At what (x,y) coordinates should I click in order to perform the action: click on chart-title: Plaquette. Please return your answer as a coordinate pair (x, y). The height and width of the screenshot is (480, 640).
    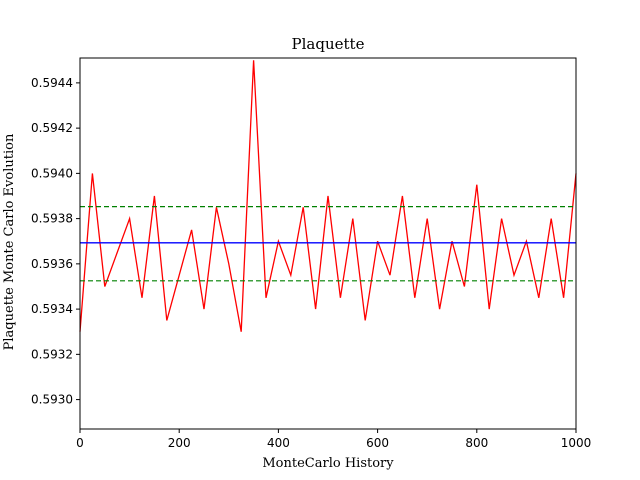
    Looking at the image, I should click on (328, 44).